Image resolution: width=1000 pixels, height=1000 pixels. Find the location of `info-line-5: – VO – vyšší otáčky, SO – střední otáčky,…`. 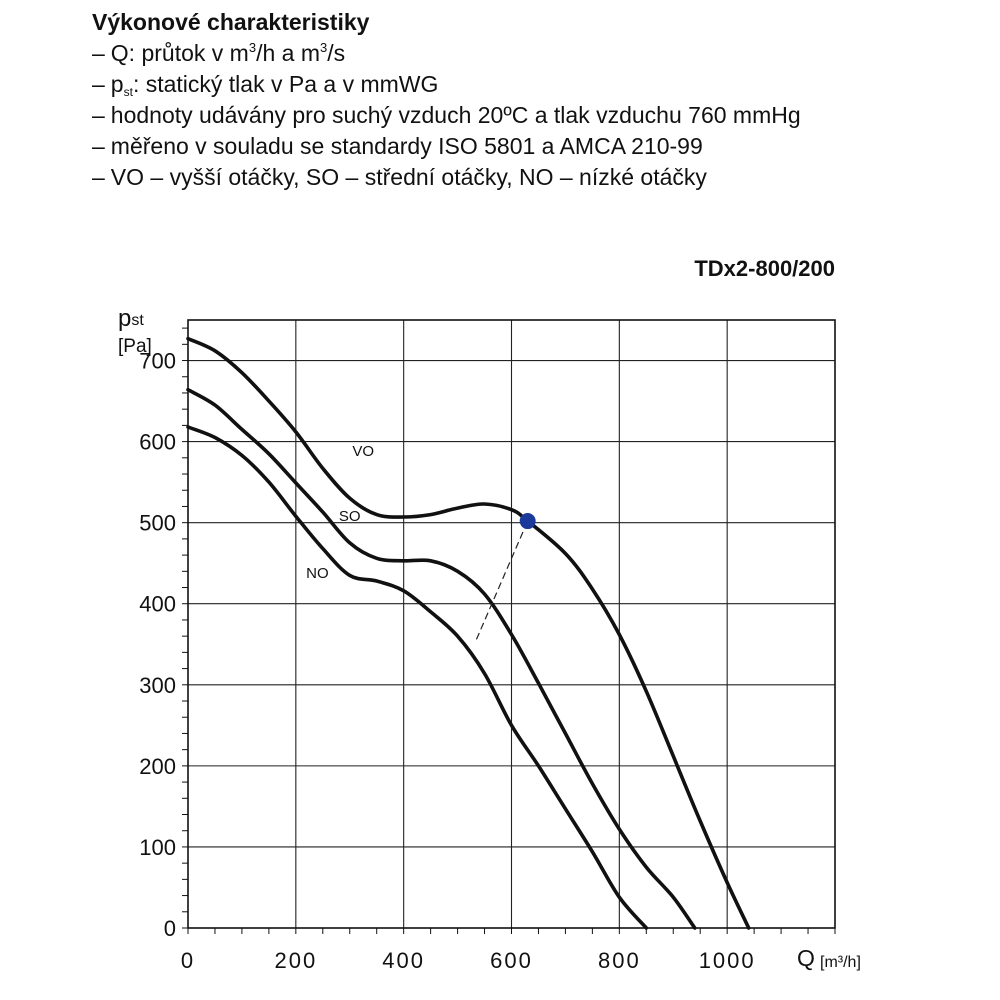

info-line-5: – VO – vyšší otáčky, SO – střední otáčky,… is located at coordinates (532, 177).